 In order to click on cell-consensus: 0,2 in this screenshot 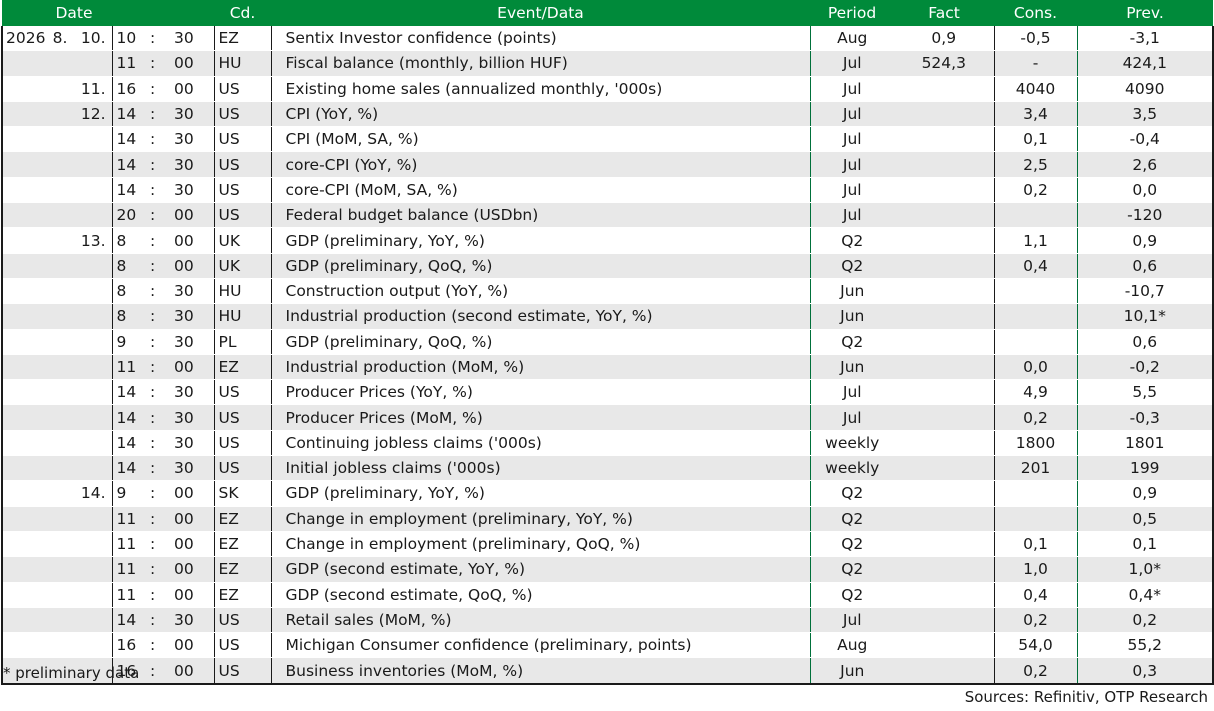, I will do `click(1035, 417)`.